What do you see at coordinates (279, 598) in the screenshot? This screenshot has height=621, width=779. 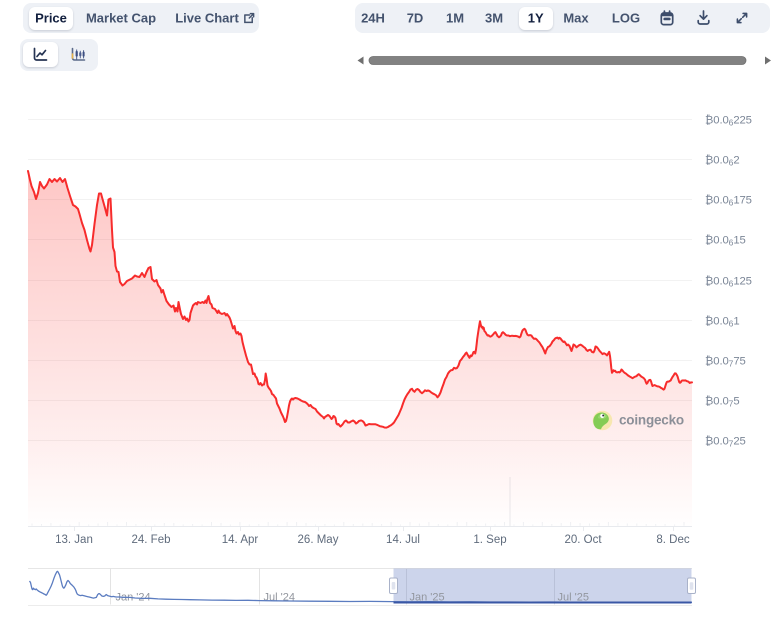 I see `svg-text: Jul '24` at bounding box center [279, 598].